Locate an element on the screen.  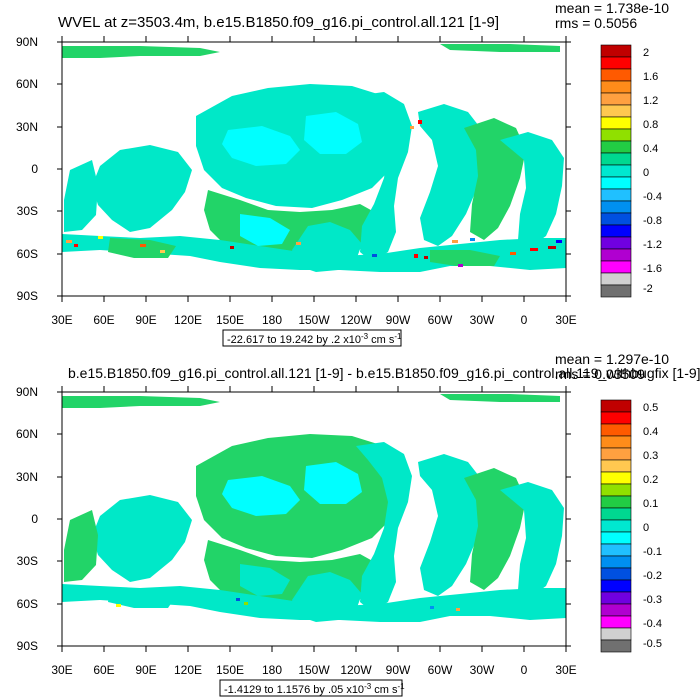
range-text: -22.617 to 19.242 by .2 x10 is located at coordinates (294, 340).